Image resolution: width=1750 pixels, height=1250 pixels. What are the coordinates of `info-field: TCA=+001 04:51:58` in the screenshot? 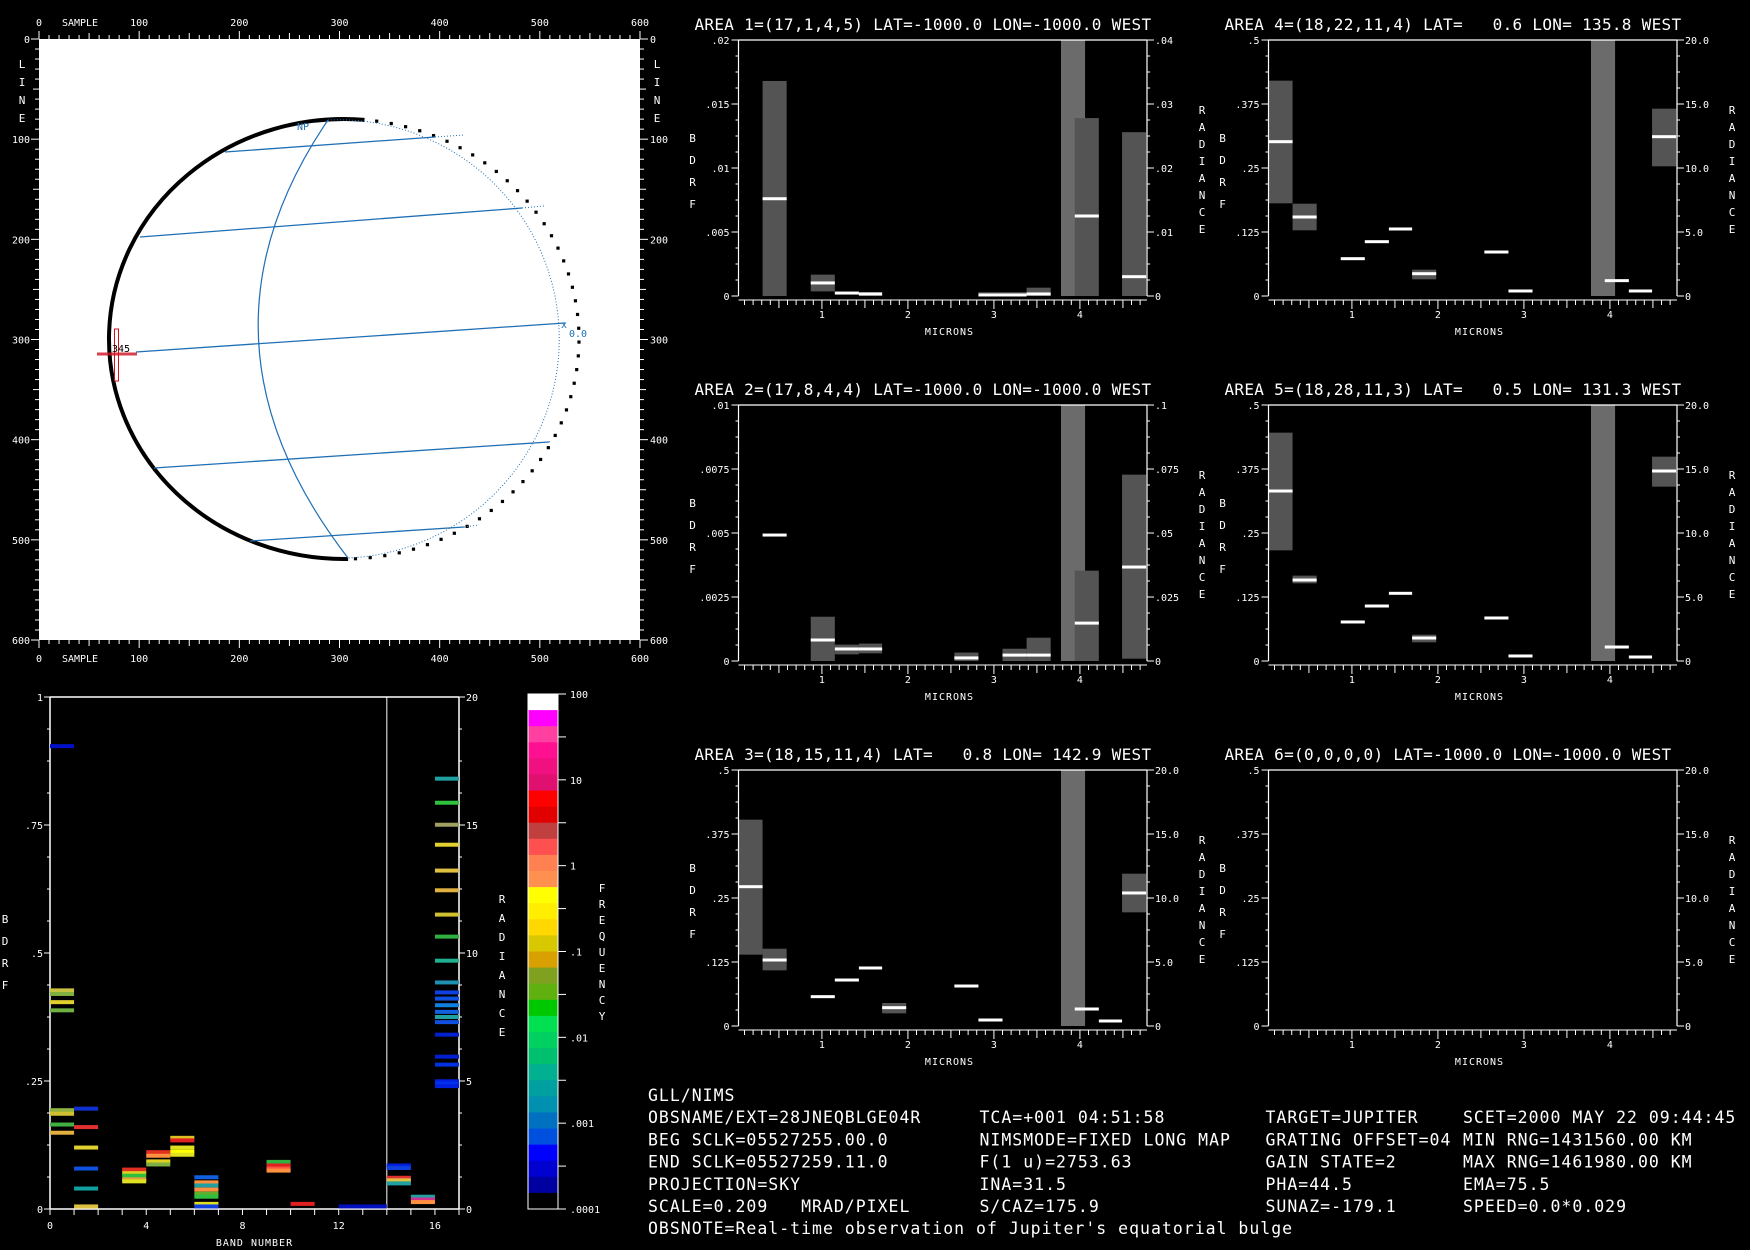 It's located at (1073, 1117).